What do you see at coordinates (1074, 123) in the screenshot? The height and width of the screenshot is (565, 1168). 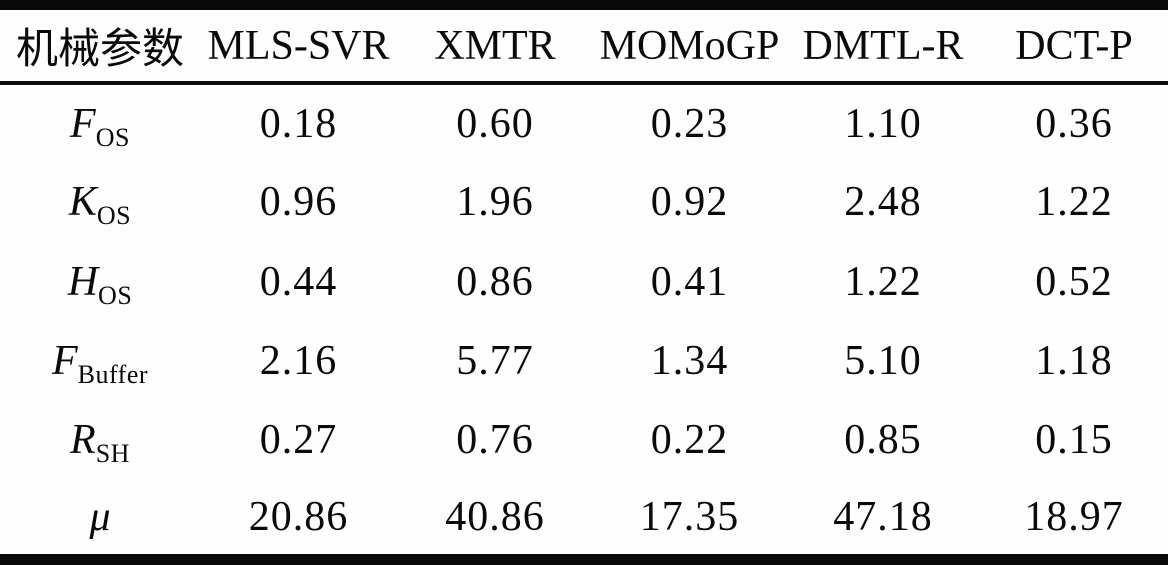 I see `value-cell: 0.36` at bounding box center [1074, 123].